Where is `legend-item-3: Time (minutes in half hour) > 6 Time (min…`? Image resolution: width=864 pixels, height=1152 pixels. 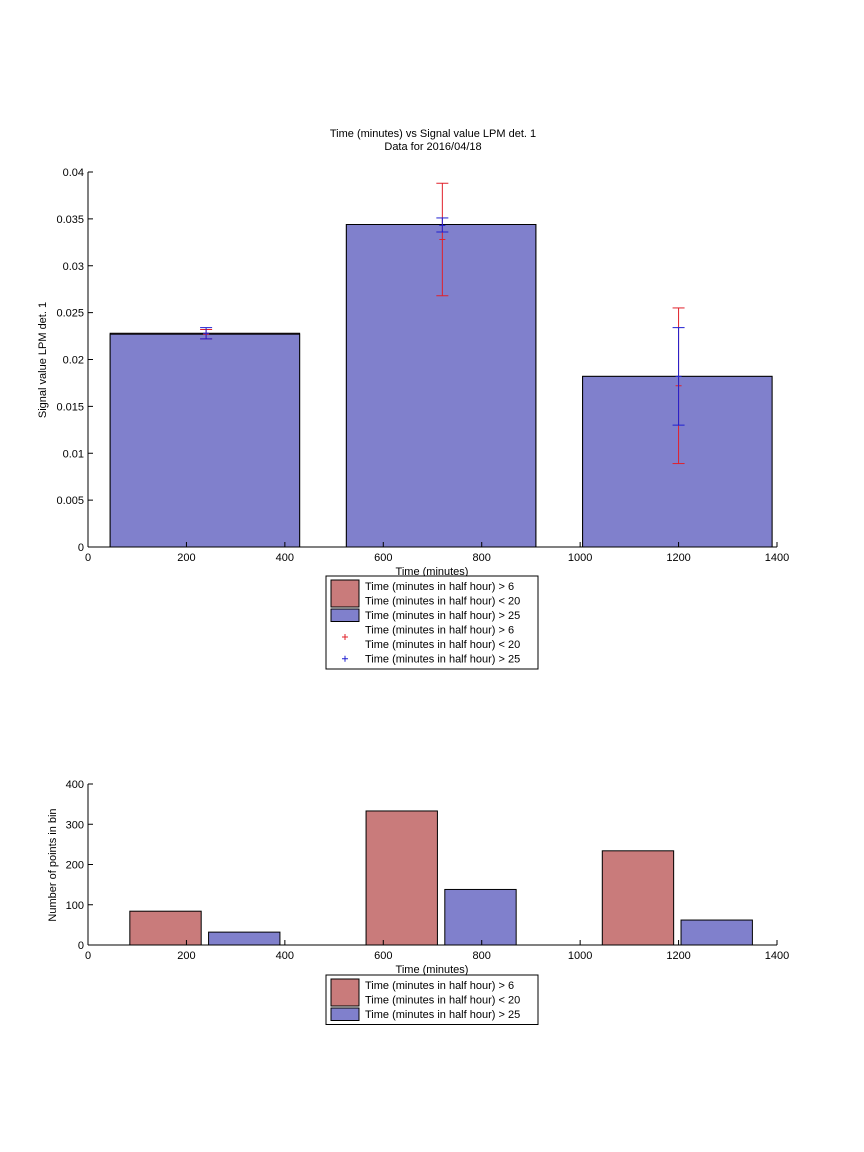 legend-item-3: Time (minutes in half hour) > 6 Time (min… is located at coordinates (431, 638).